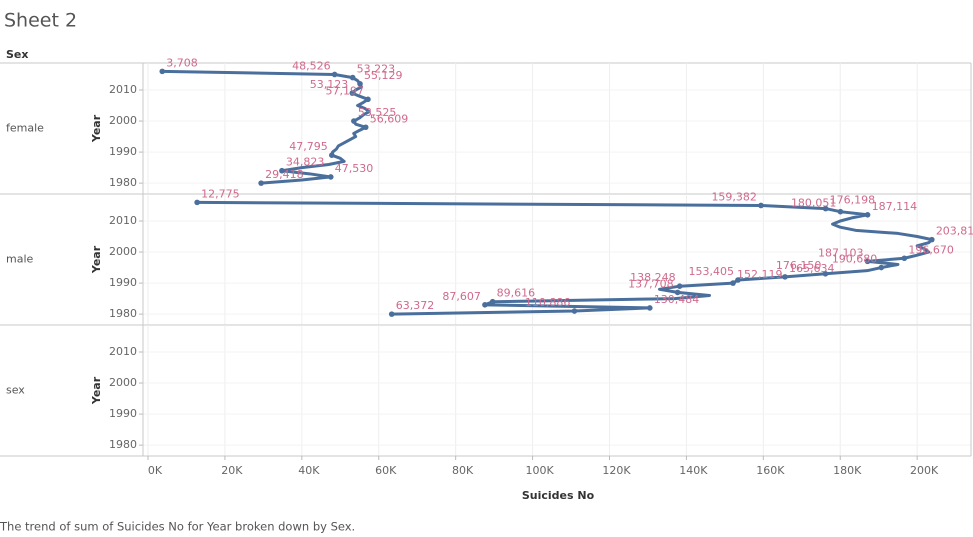  Describe the element at coordinates (931, 249) in the screenshot. I see `data-label: 196,670` at that location.